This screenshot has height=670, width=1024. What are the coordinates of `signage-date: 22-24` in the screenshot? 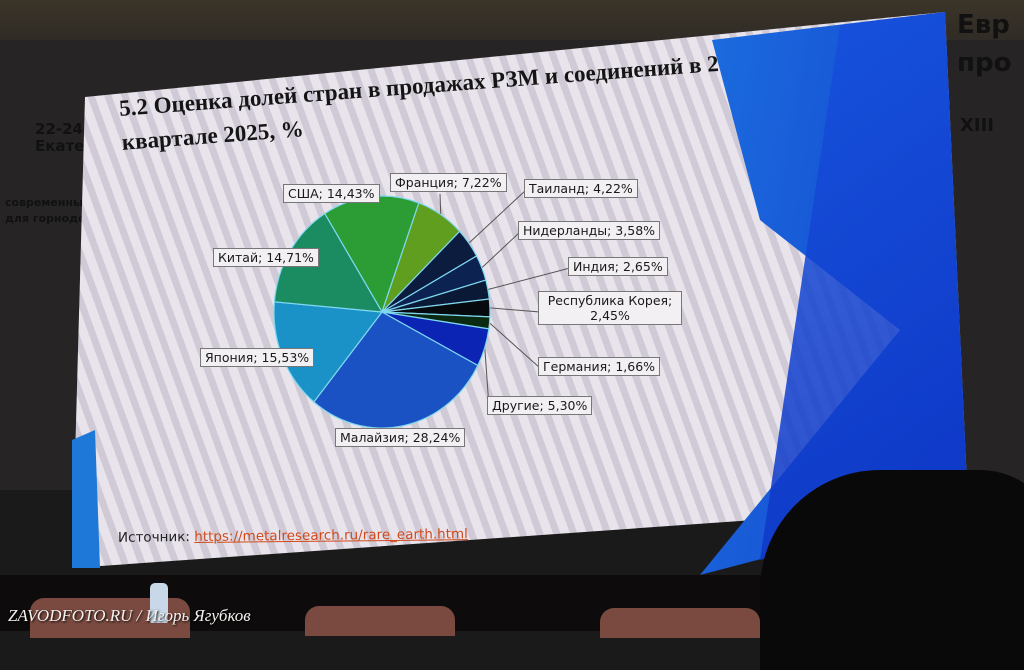 It's located at (59, 129).